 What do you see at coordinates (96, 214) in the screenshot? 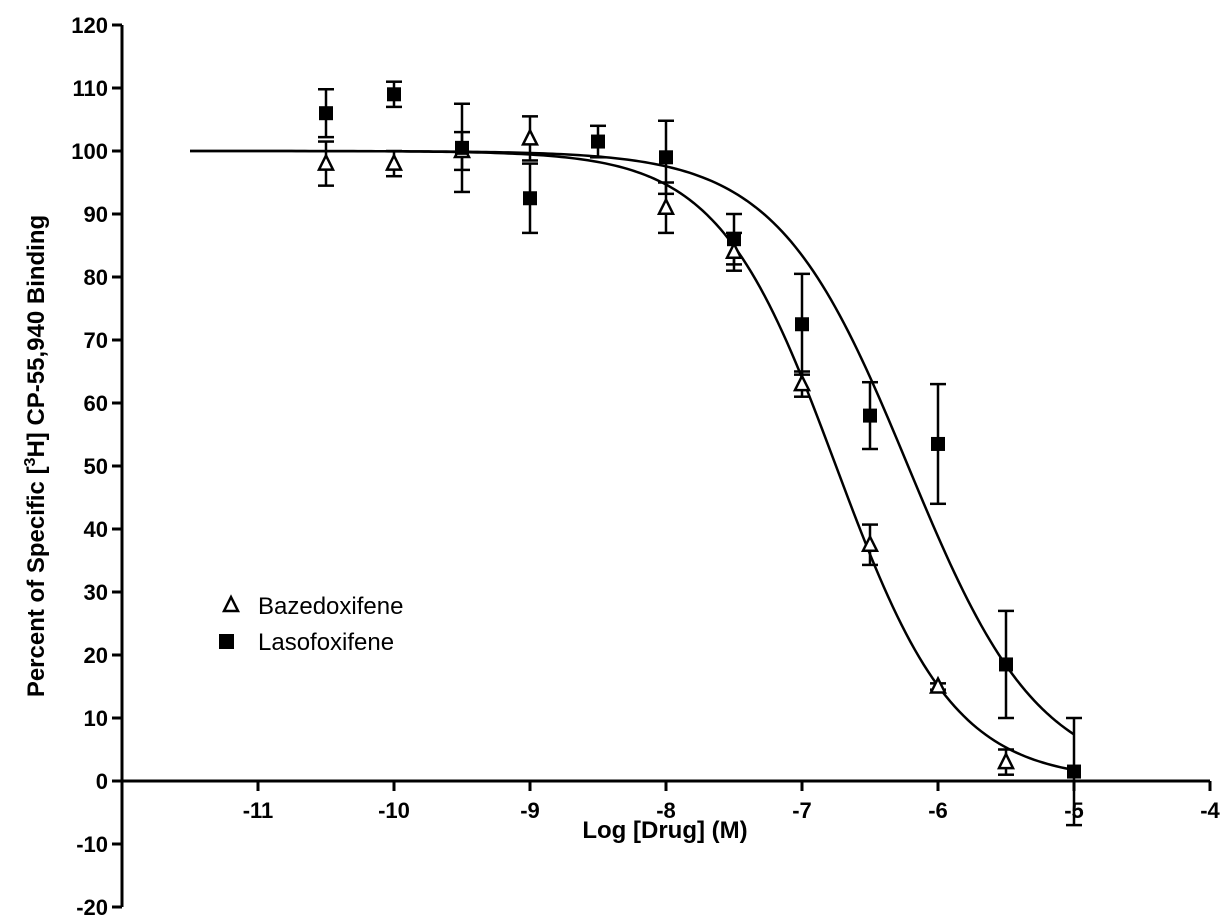
I see `y-tick-label: 90` at bounding box center [96, 214].